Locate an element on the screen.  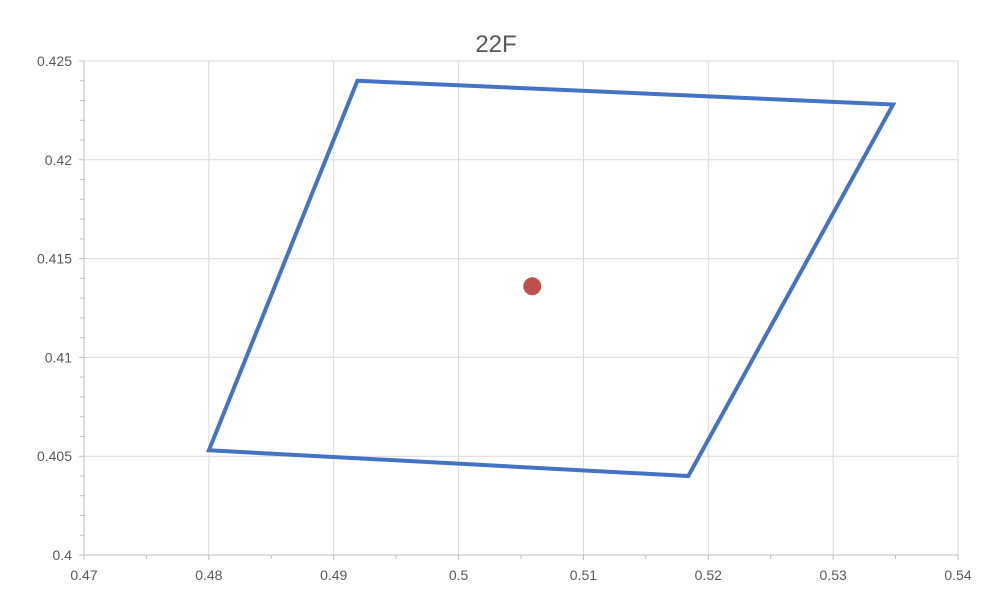
y-tick-label: 0.4 is located at coordinates (63, 555).